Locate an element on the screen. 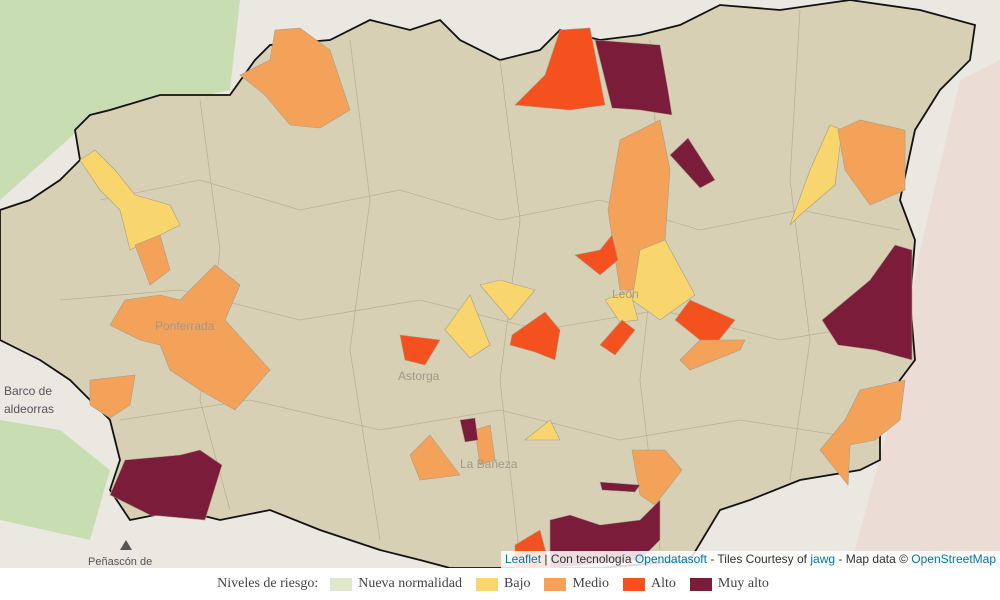  legend-item: Bajo is located at coordinates (503, 584).